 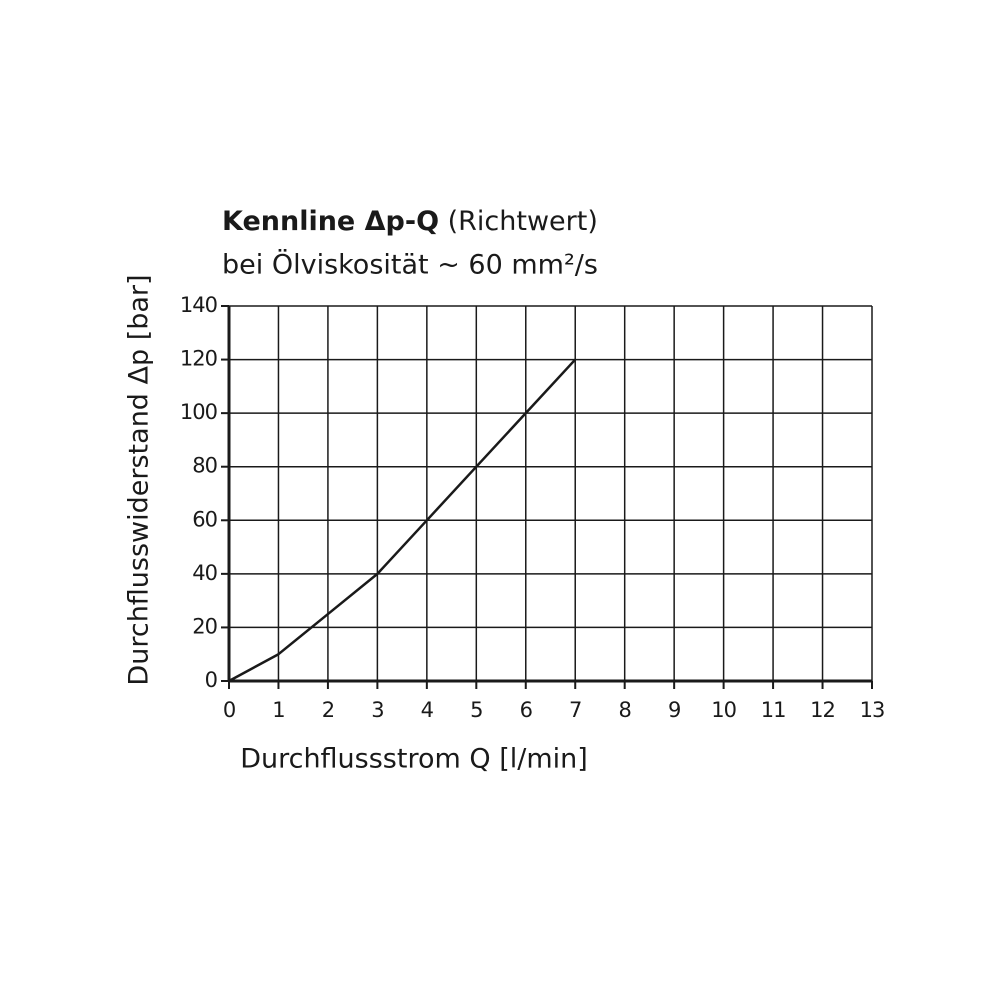 I want to click on y-tick-label: 140, so click(x=198, y=305).